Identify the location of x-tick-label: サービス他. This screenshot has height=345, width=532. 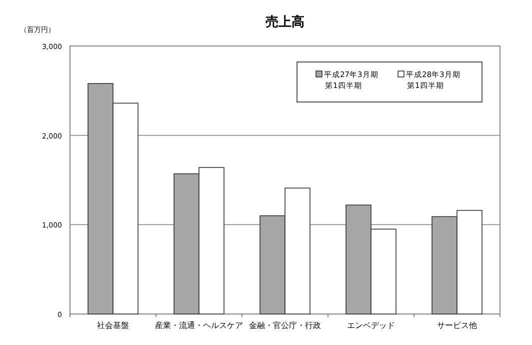
(457, 325).